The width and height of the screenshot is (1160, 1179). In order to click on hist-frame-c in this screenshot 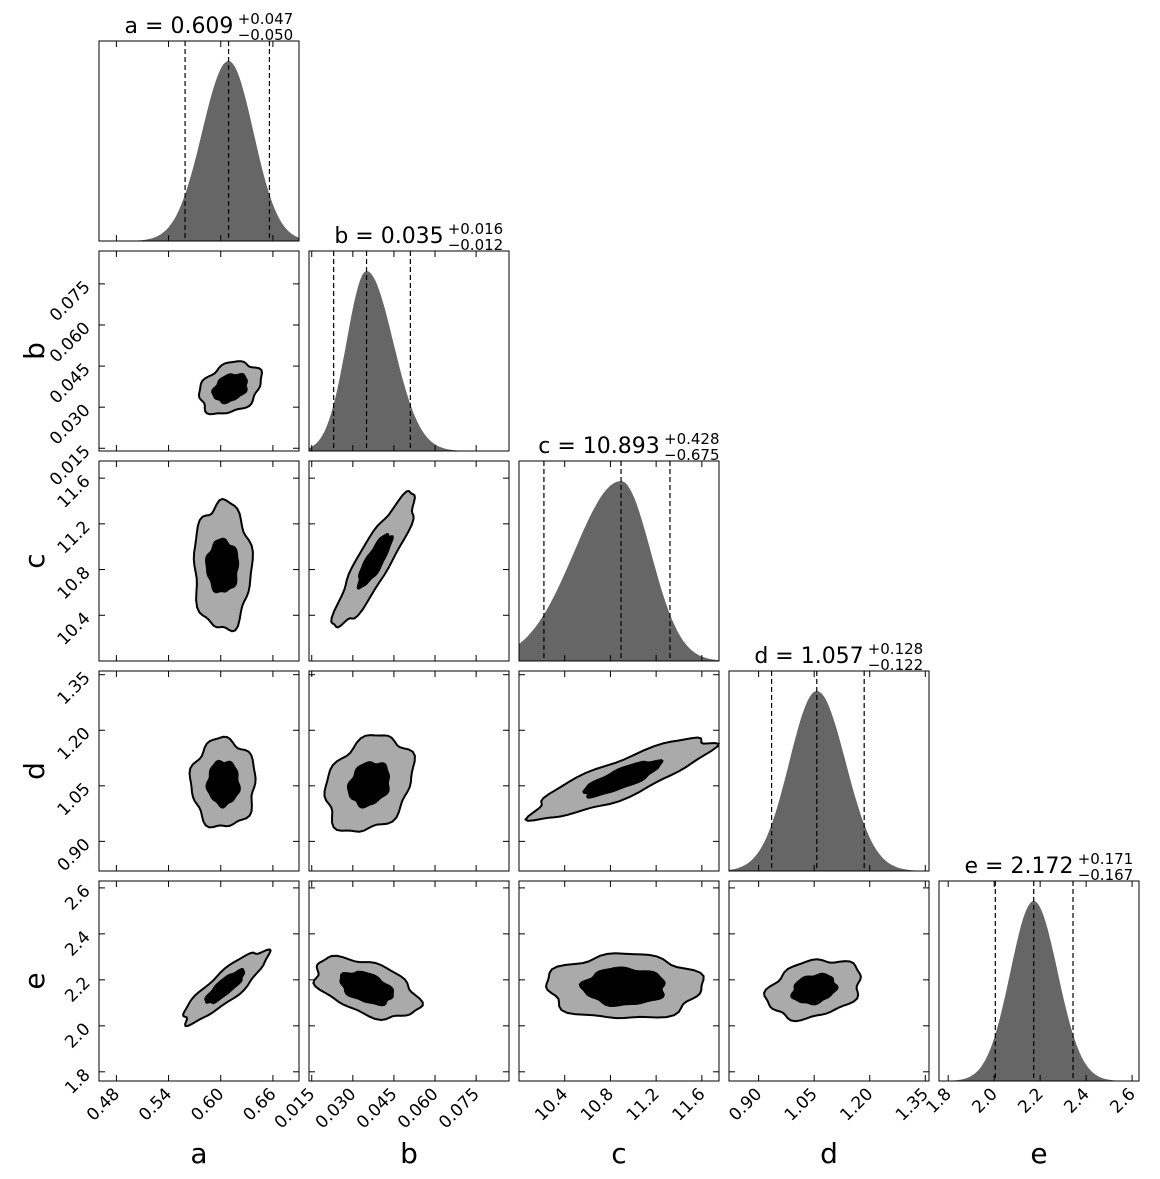, I will do `click(619, 561)`.